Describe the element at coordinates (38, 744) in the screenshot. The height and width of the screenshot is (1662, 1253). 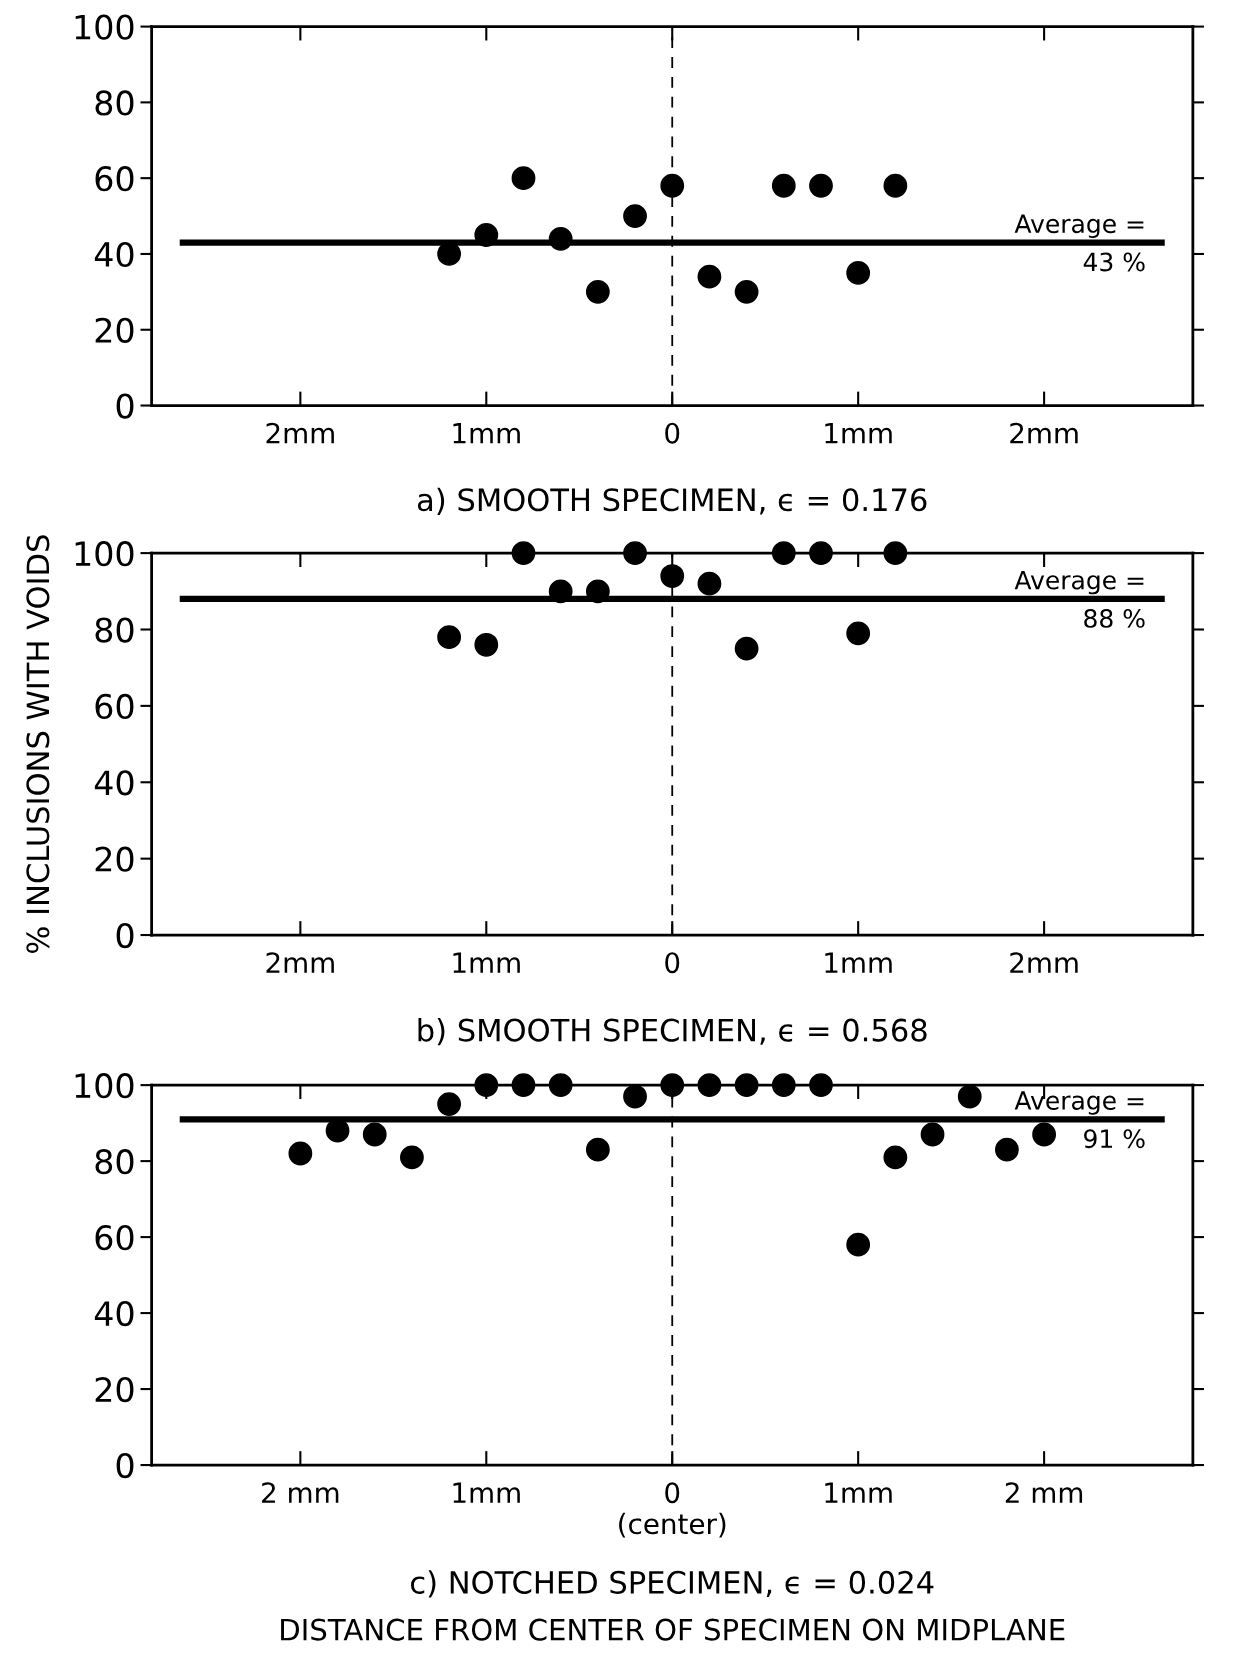
I see `y-axis-title: % INCLUSIONS WITH VOIDS` at that location.